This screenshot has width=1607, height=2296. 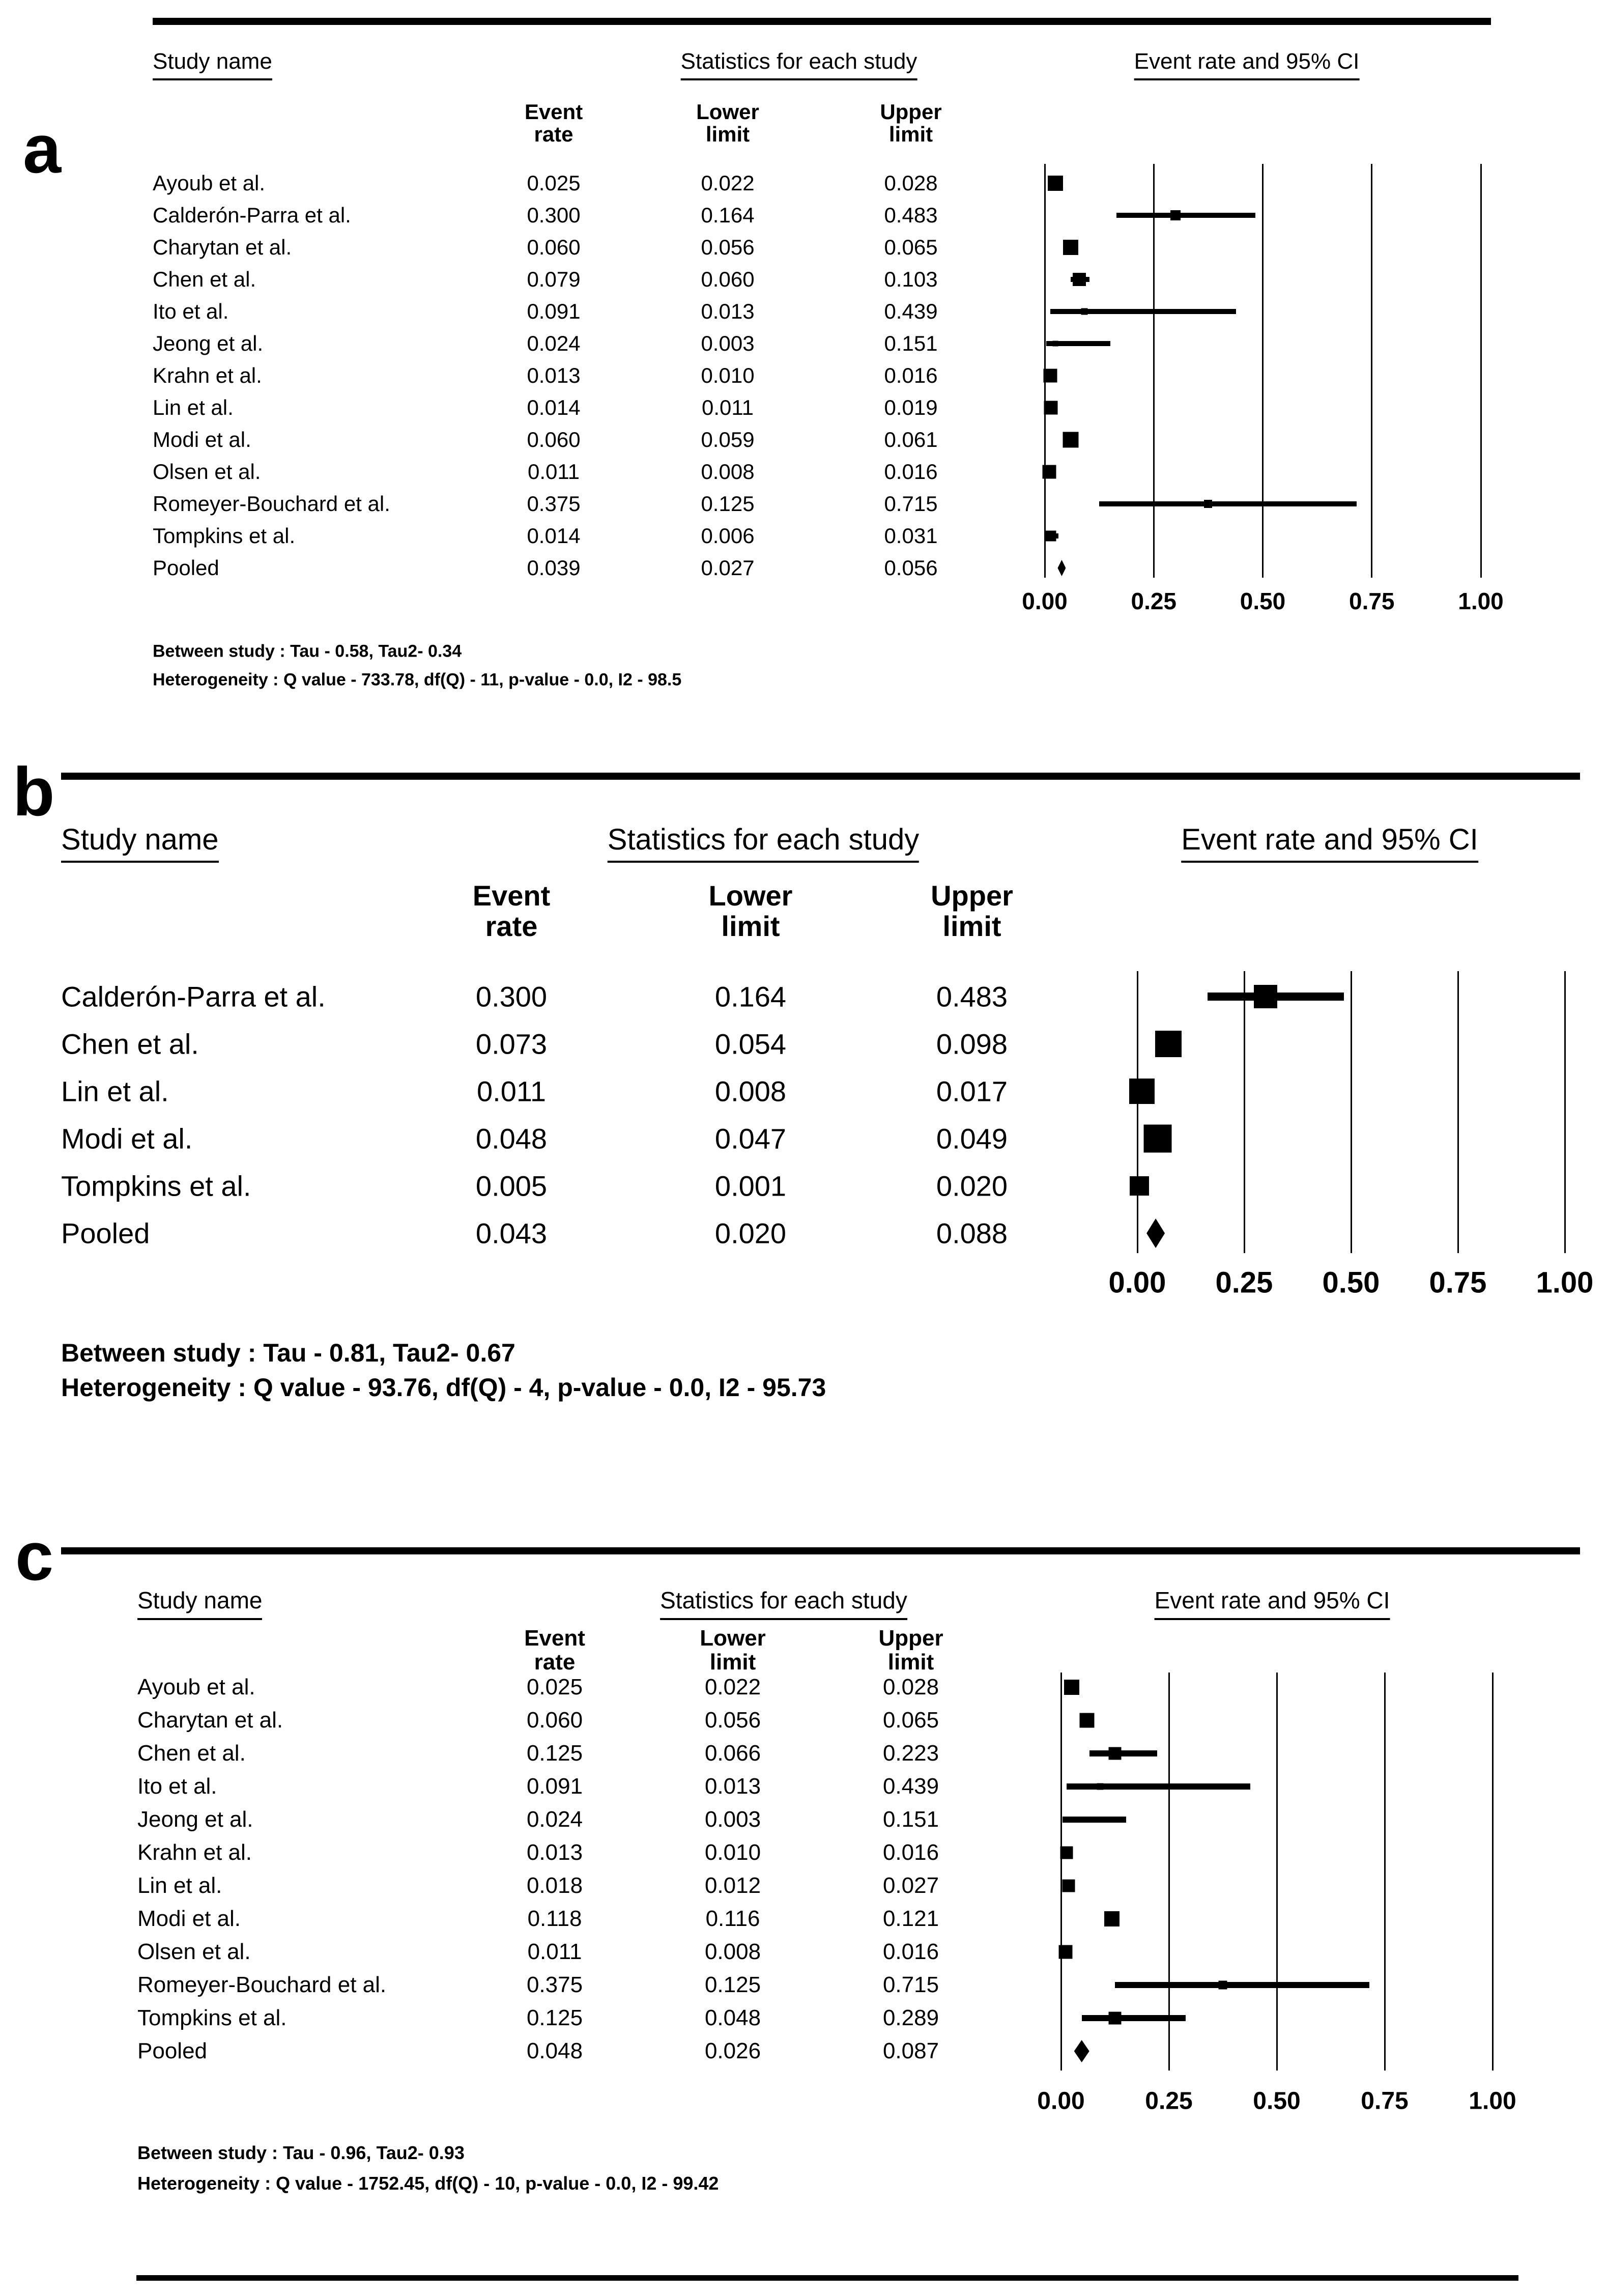 I want to click on event-rate-cell: 0.073, so click(x=511, y=1044).